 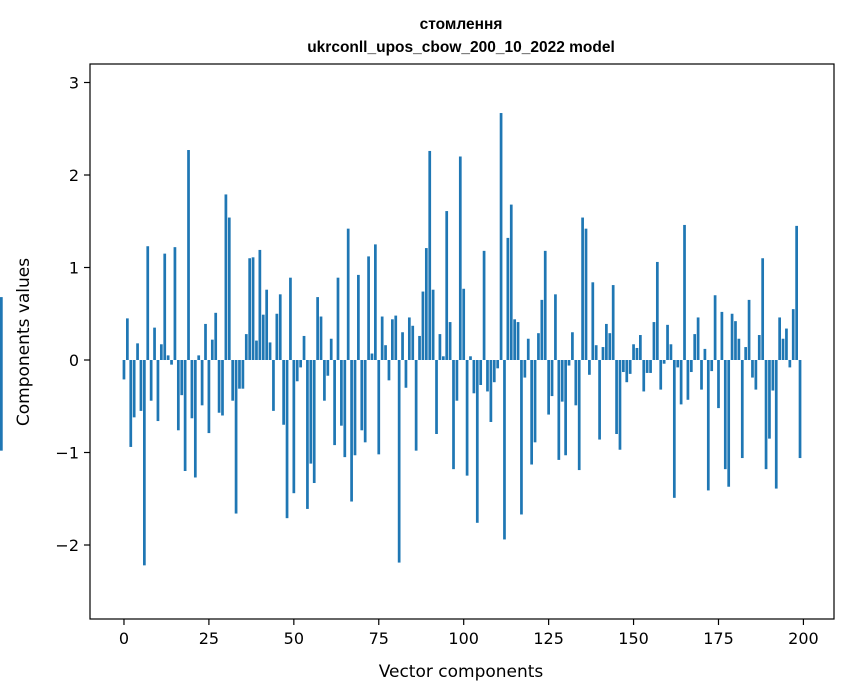 I want to click on x-tick-label: 0, so click(x=124, y=638).